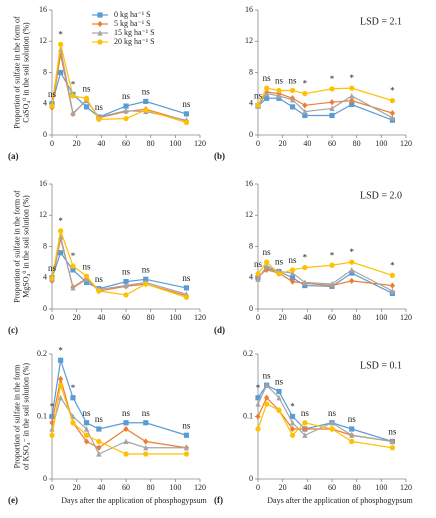 Image resolution: width=436 pixels, height=518 pixels. Describe the element at coordinates (249, 9) in the screenshot. I see `y-tick-label: 16` at that location.